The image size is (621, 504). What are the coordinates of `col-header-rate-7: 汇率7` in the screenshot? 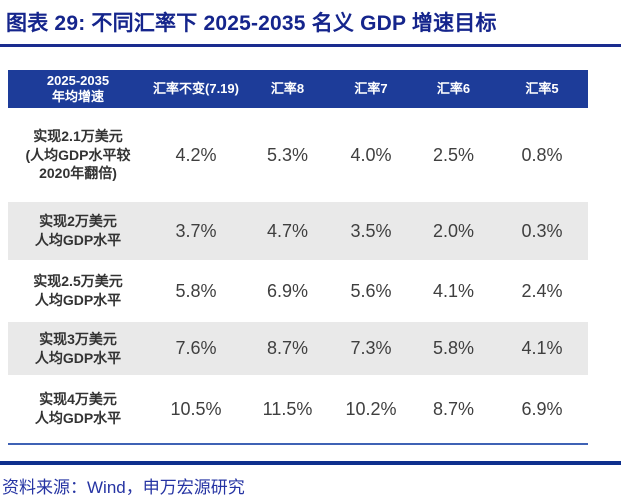 It's located at (371, 88).